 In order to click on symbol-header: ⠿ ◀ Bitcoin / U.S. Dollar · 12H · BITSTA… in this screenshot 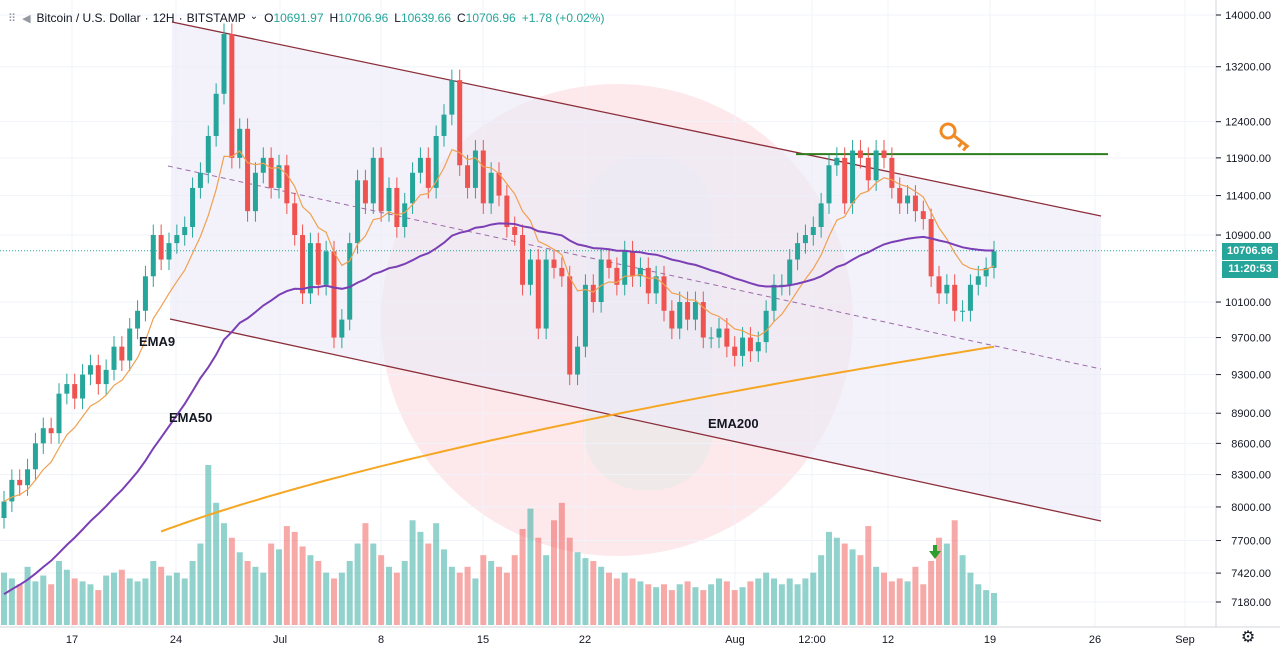, I will do `click(306, 18)`.